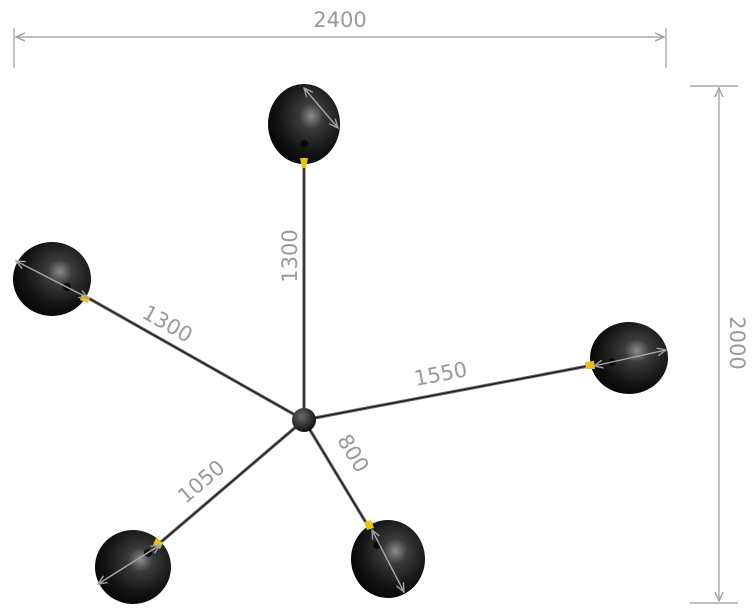 This screenshot has height=608, width=755. What do you see at coordinates (719, 344) in the screenshot?
I see `overall-height-dimension: 2000` at bounding box center [719, 344].